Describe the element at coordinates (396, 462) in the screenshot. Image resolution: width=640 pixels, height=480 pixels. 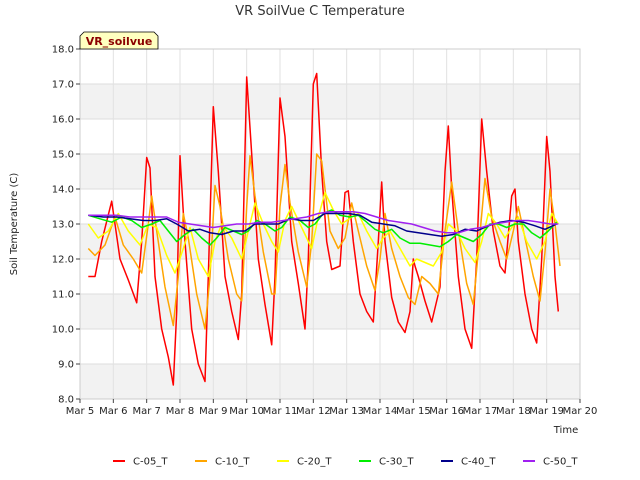
I see `legend-label: C-30_T` at that location.